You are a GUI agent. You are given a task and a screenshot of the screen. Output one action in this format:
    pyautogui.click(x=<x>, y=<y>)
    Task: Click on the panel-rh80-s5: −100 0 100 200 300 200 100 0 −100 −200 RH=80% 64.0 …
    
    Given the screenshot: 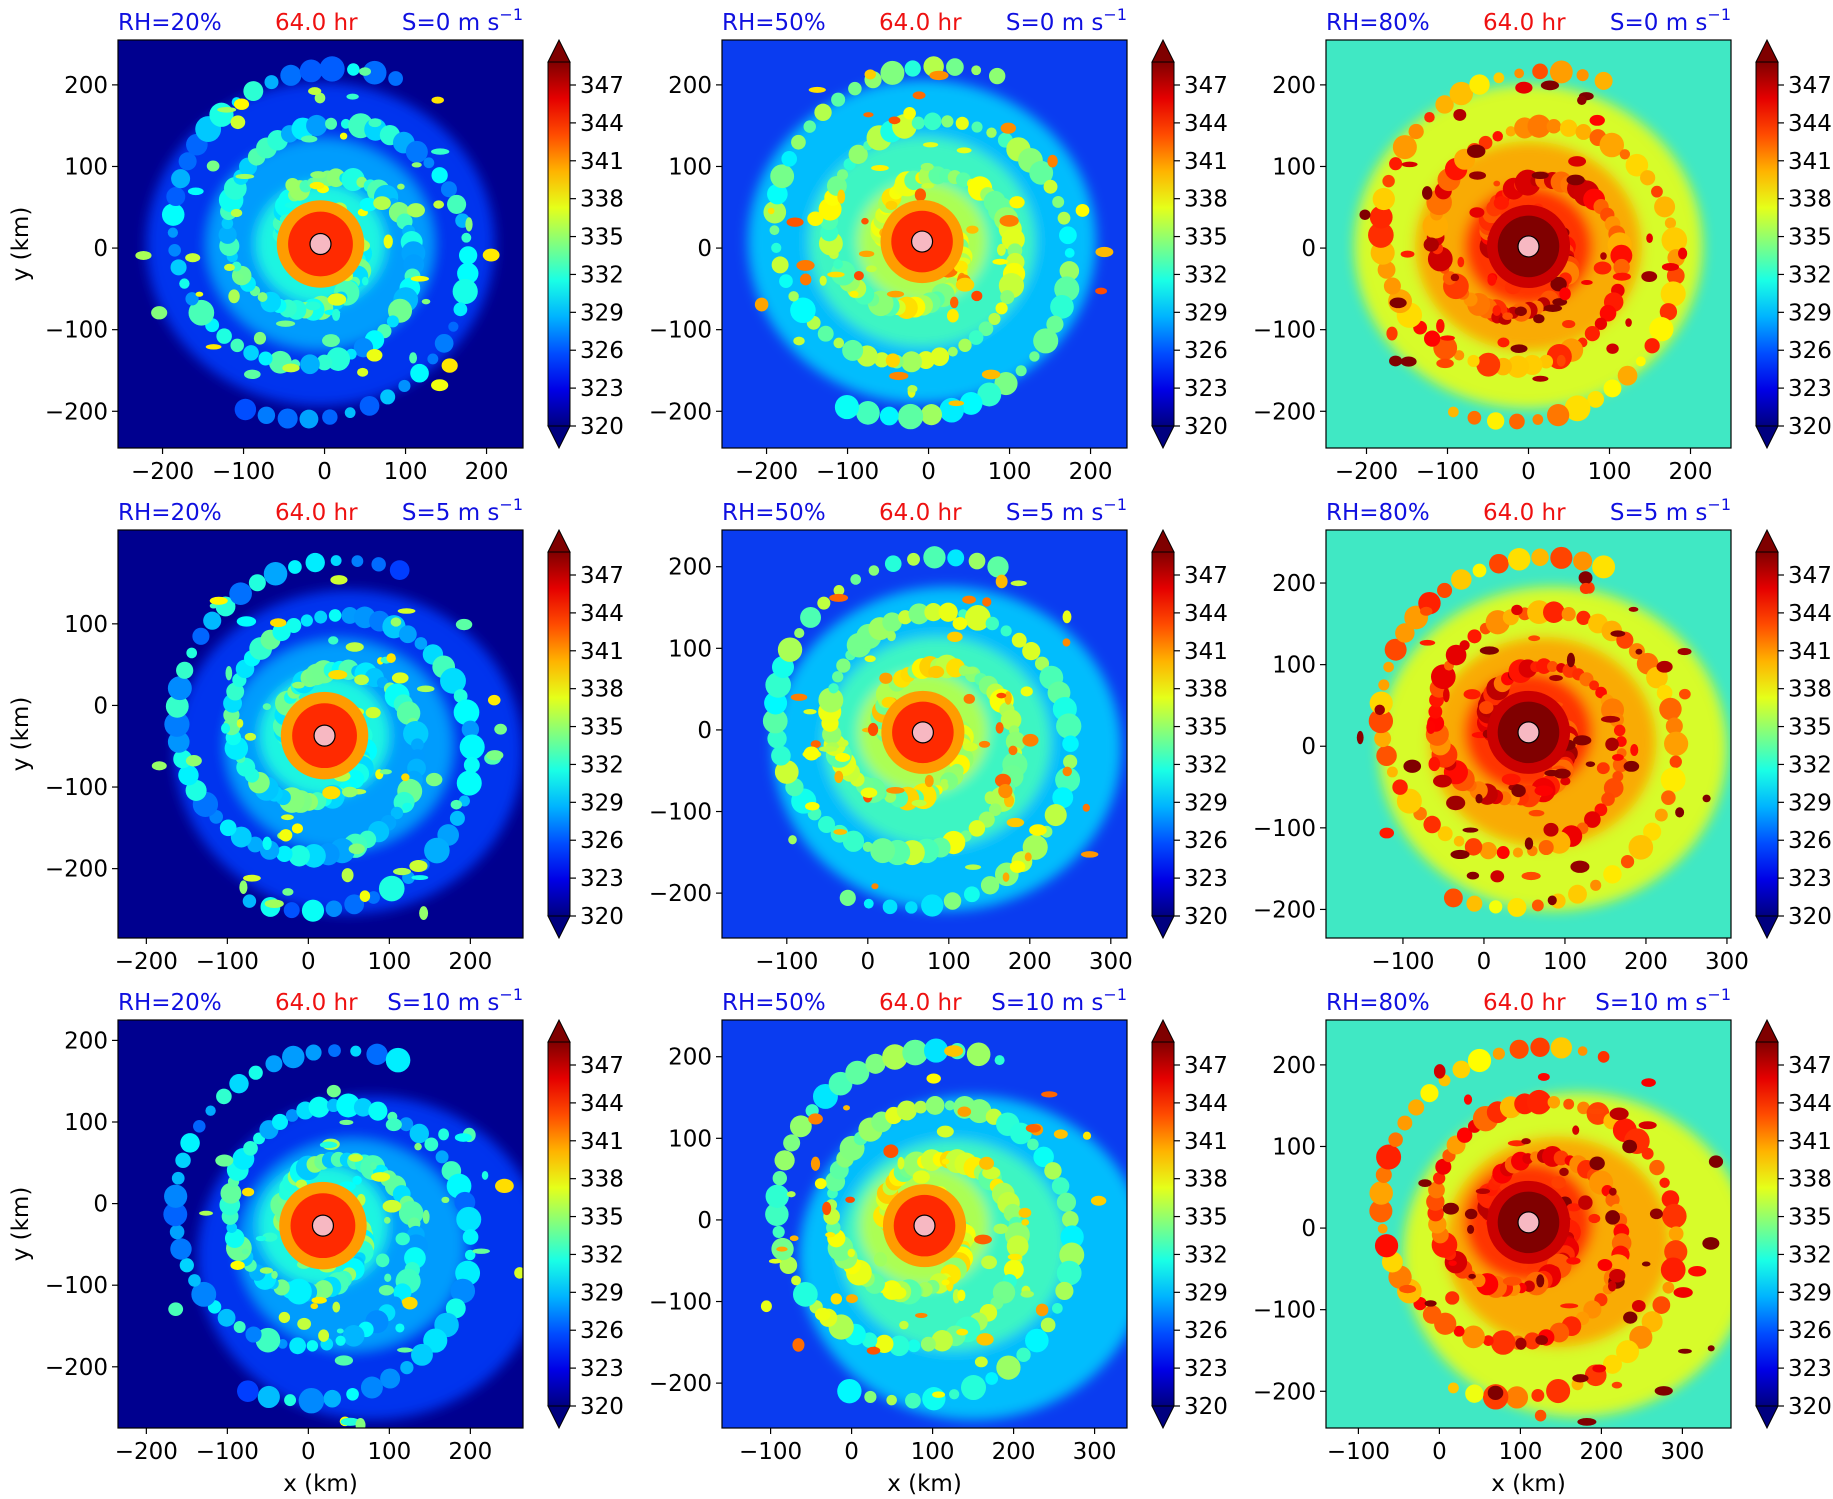 What is the action you would take?
    pyautogui.click(x=1542, y=735)
    